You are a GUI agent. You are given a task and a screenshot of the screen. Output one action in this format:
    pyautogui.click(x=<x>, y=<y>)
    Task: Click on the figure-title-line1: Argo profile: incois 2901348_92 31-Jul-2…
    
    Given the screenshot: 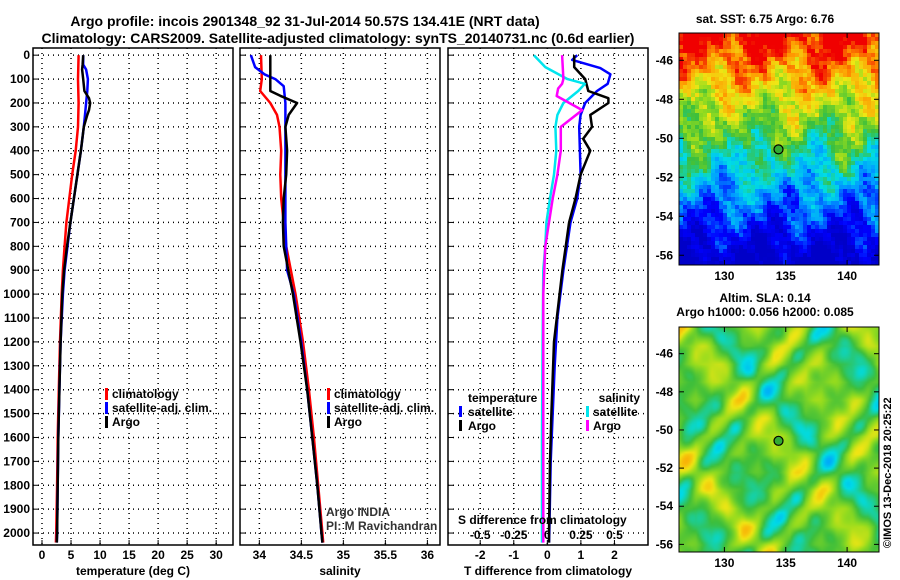 What is the action you would take?
    pyautogui.click(x=304, y=21)
    